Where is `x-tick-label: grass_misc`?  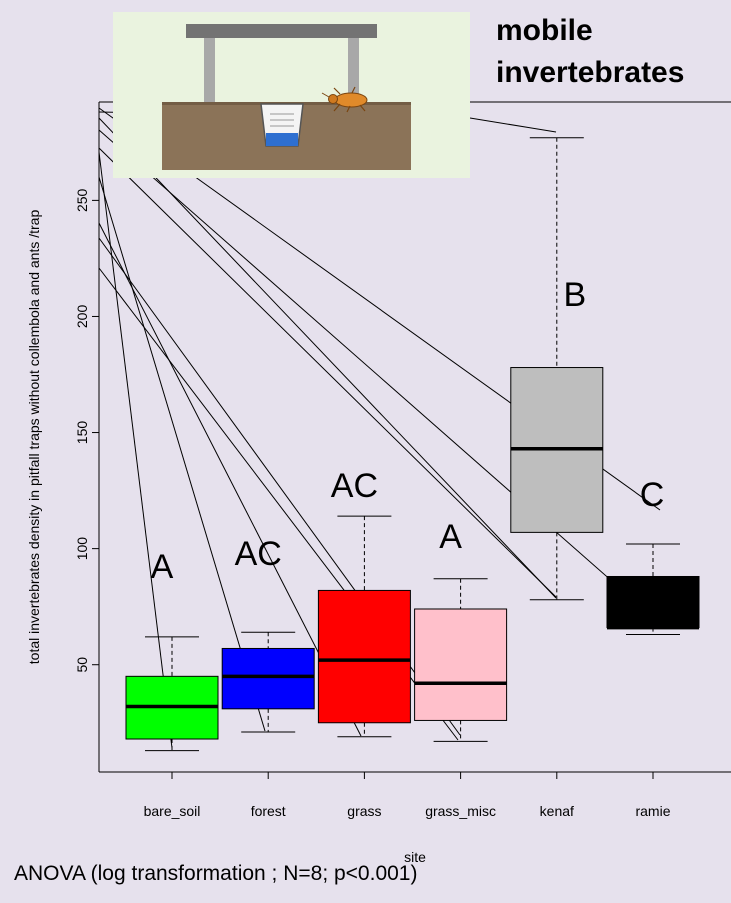
x-tick-label: grass_misc is located at coordinates (460, 811).